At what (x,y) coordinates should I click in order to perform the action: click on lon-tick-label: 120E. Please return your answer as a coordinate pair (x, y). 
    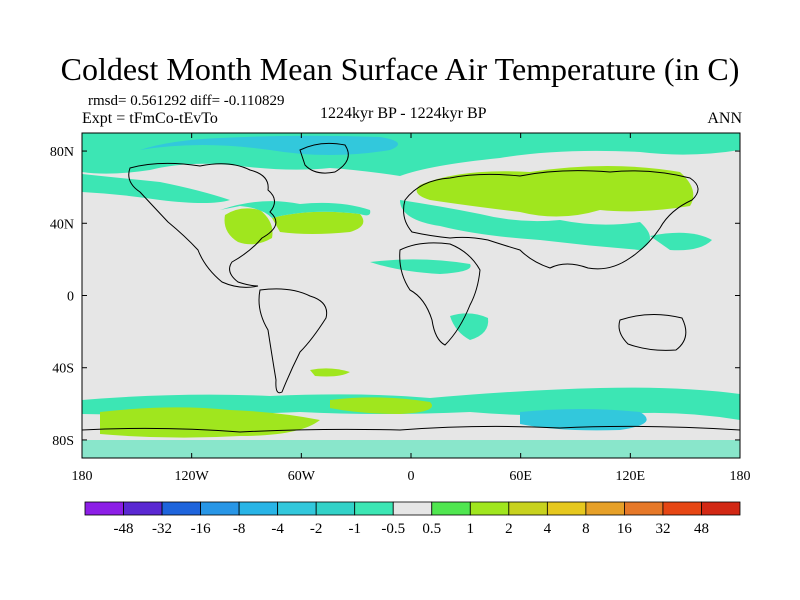
    Looking at the image, I should click on (631, 476).